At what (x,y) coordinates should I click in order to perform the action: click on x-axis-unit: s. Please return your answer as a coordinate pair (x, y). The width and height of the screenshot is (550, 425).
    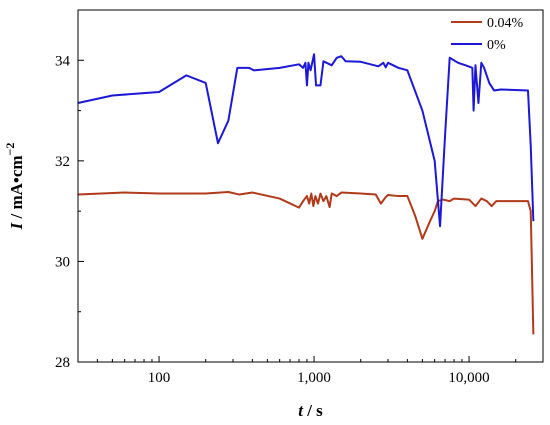
    Looking at the image, I should click on (319, 410).